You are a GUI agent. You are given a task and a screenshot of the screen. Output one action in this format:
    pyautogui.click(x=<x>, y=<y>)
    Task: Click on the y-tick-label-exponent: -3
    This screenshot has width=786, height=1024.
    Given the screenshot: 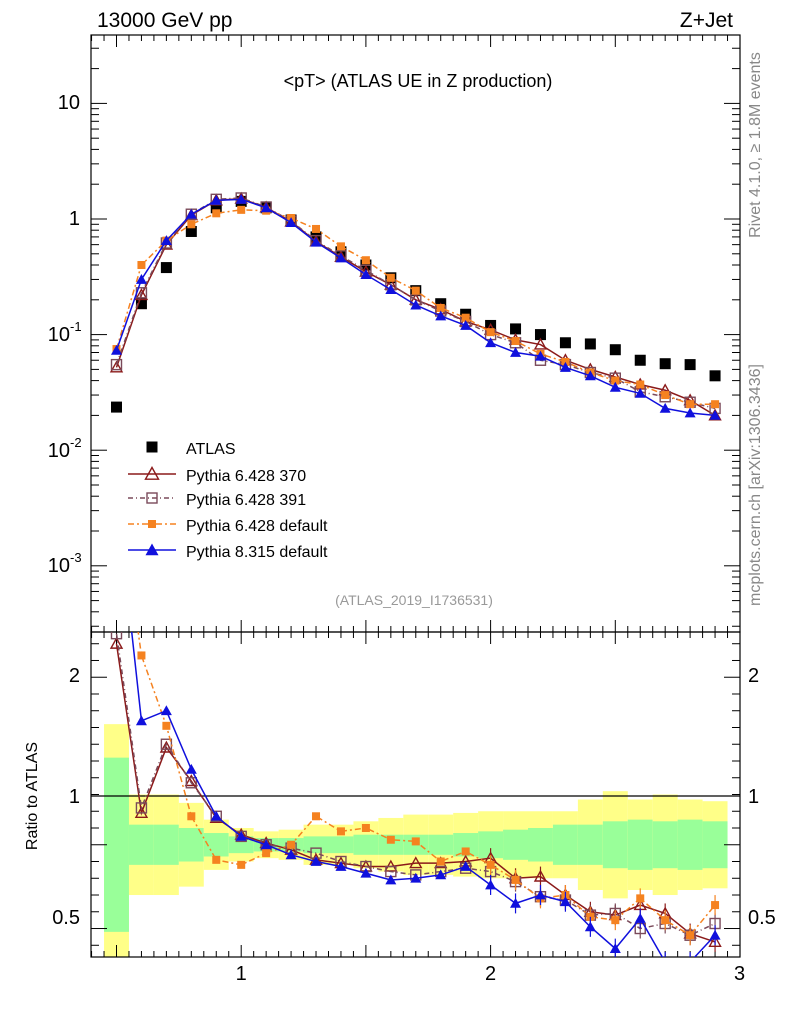 What is the action you would take?
    pyautogui.click(x=76, y=557)
    